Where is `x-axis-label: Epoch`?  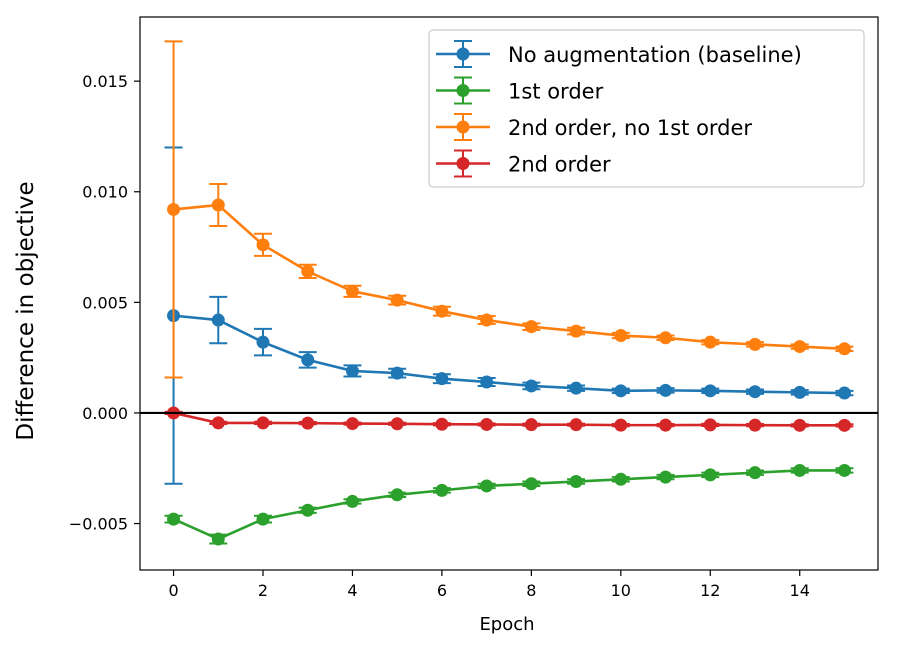 x-axis-label: Epoch is located at coordinates (506, 624).